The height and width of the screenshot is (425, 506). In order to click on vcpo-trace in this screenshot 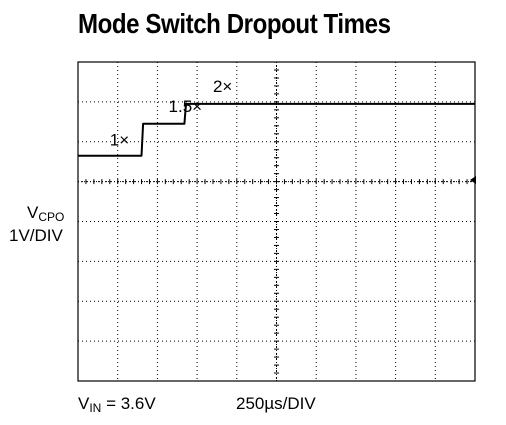, I will do `click(276, 129)`.